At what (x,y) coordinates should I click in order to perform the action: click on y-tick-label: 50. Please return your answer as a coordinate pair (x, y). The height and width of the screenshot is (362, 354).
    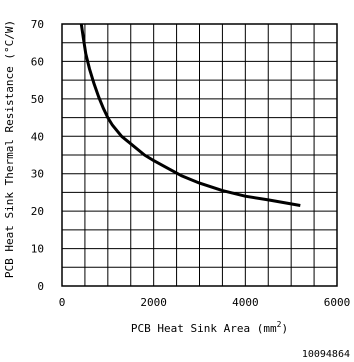
    Looking at the image, I should click on (37, 99).